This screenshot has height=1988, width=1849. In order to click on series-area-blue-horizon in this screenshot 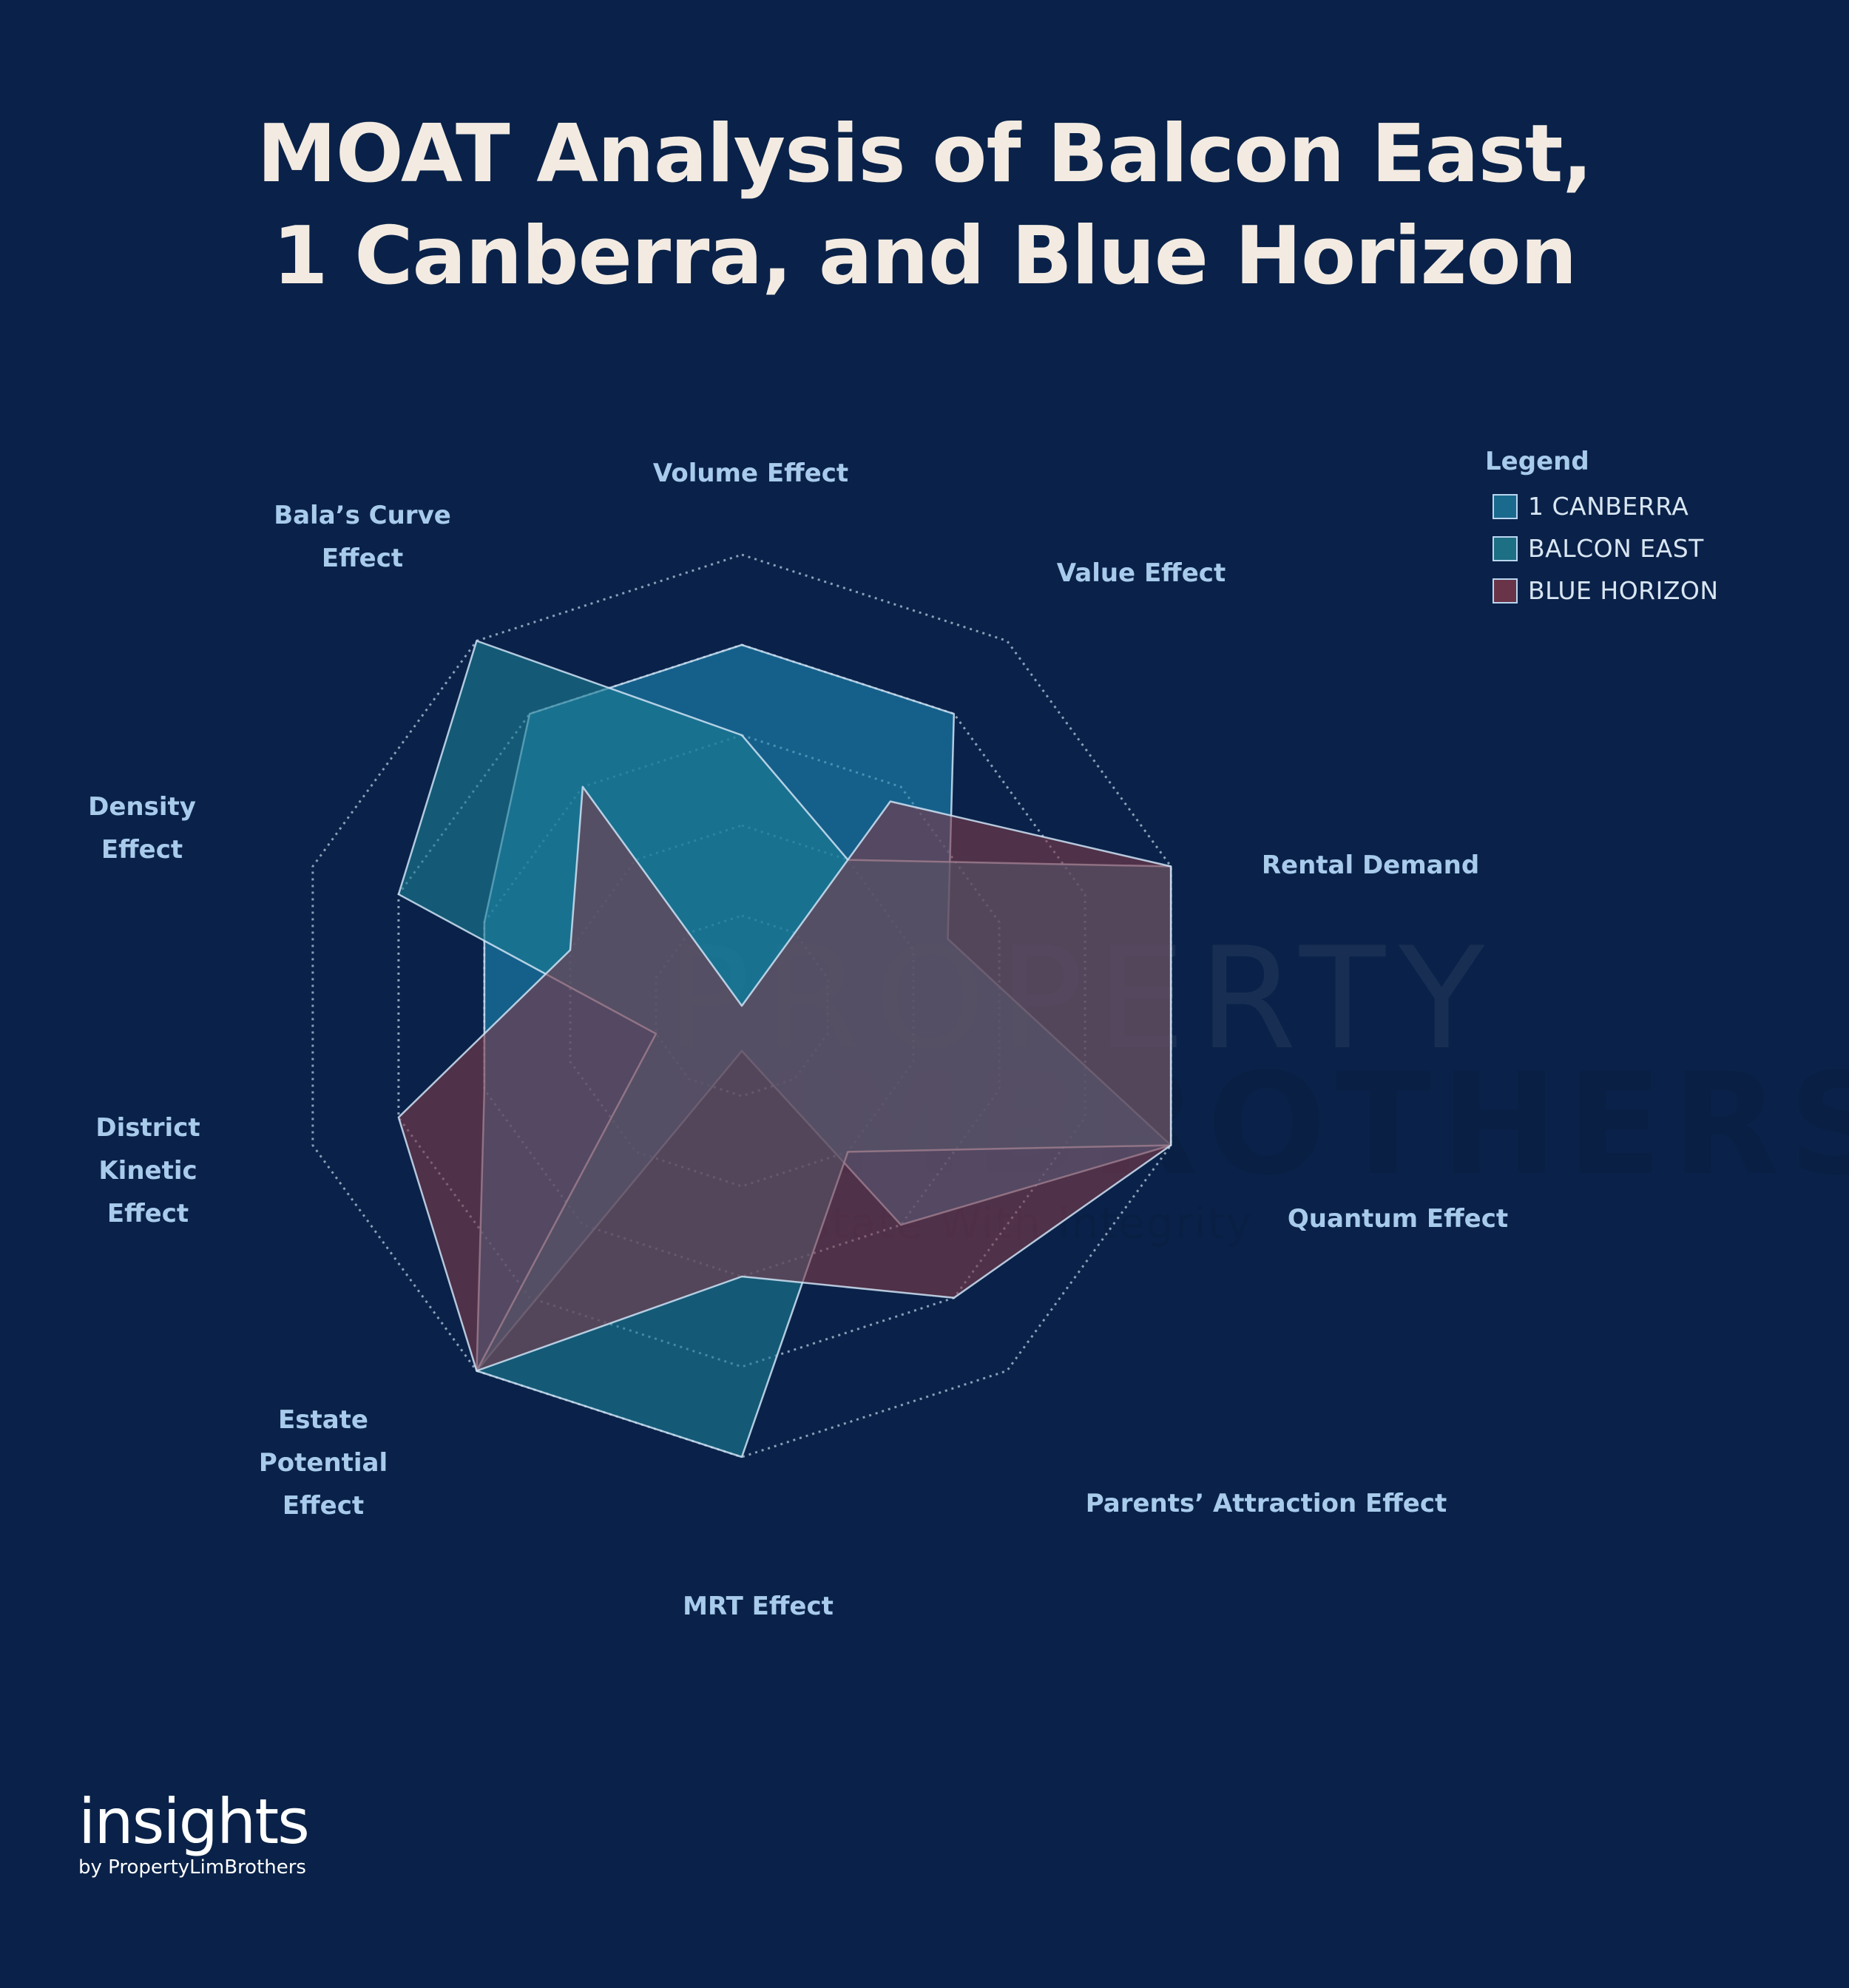, I will do `click(785, 1078)`.